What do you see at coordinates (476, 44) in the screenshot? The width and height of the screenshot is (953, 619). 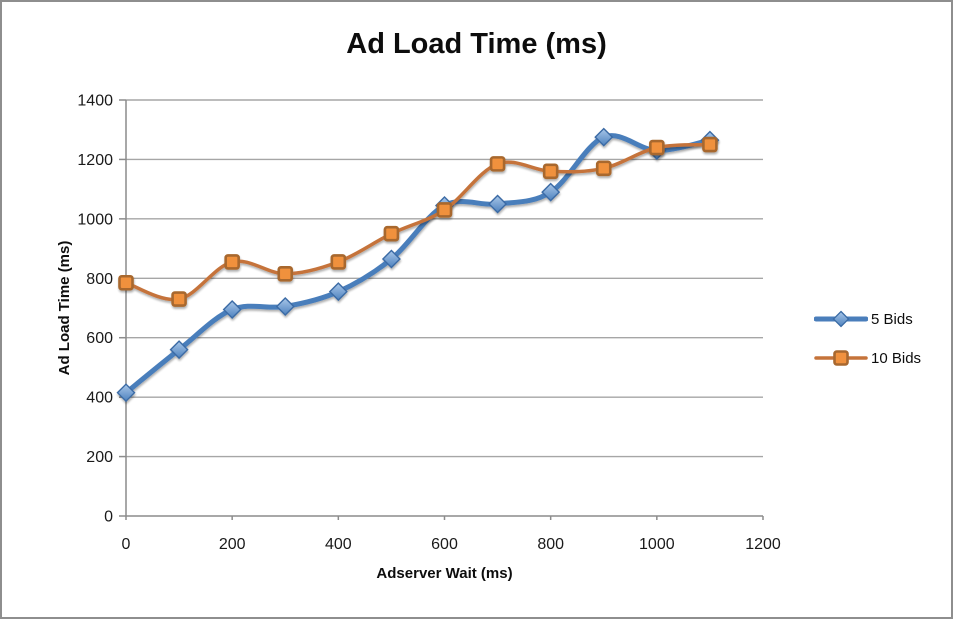 I see `chart-title: Ad Load Time (ms)` at bounding box center [476, 44].